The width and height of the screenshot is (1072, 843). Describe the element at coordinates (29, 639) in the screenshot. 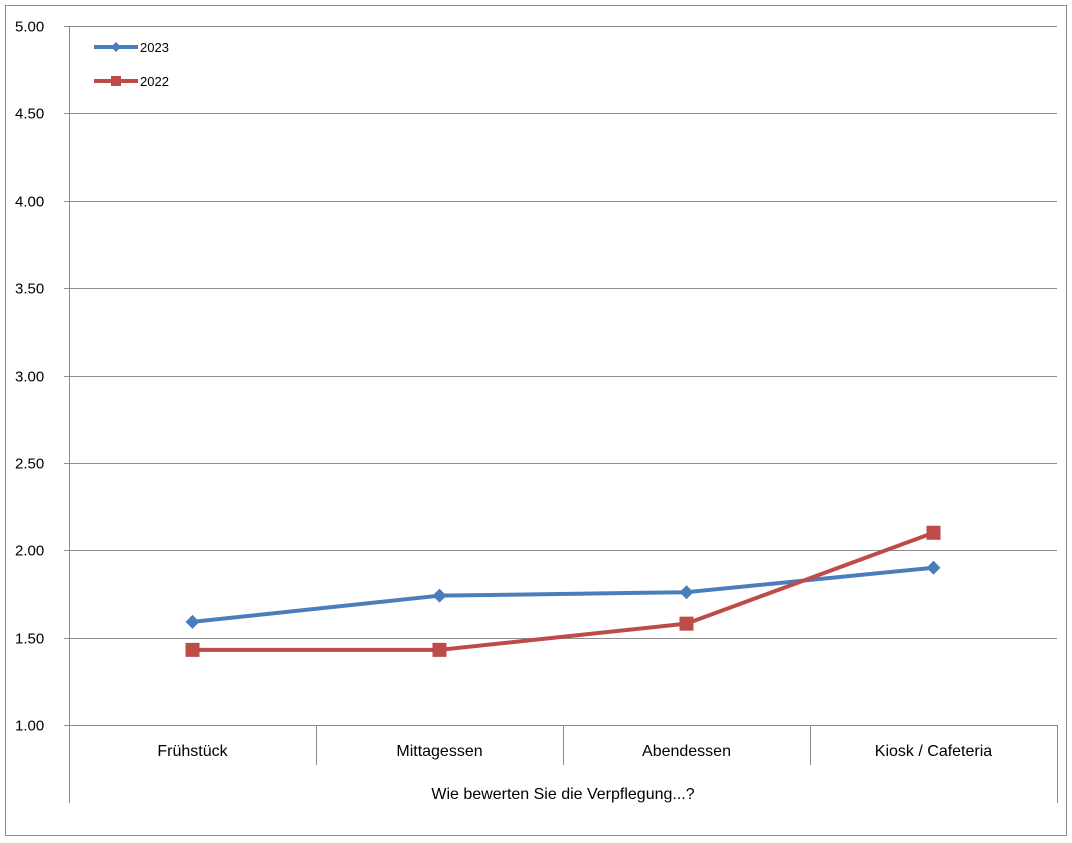

I see `y-tick-label: 1.50` at that location.